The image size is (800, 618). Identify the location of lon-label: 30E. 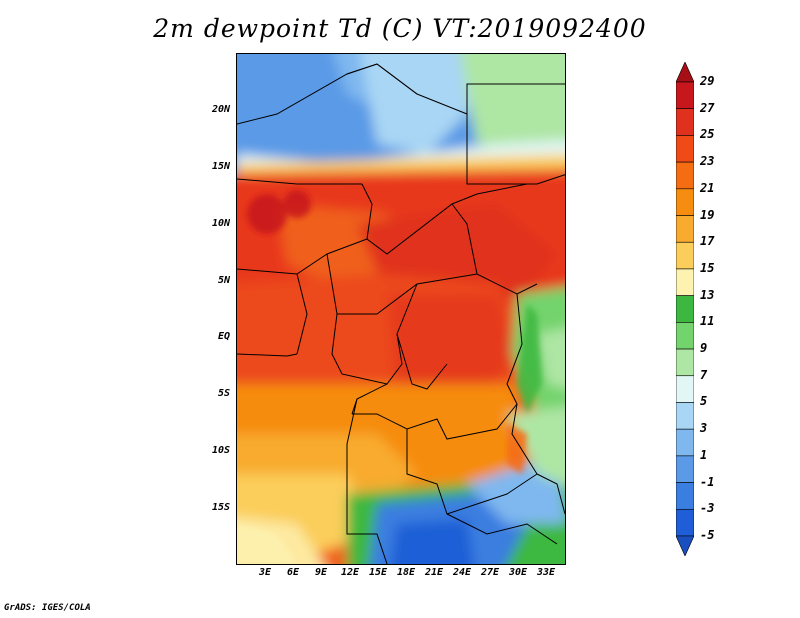
(518, 572).